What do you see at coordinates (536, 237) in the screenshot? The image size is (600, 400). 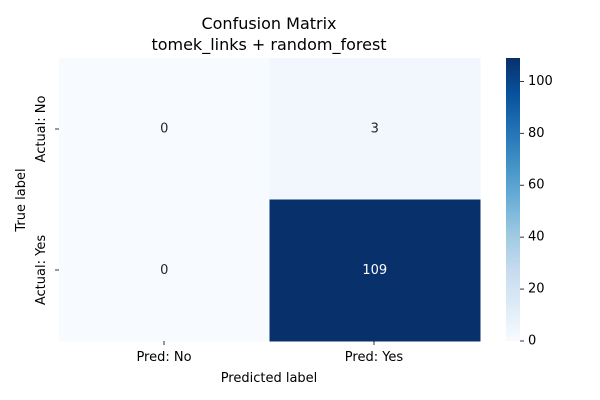 I see `colorbar-tick-label: 40` at bounding box center [536, 237].